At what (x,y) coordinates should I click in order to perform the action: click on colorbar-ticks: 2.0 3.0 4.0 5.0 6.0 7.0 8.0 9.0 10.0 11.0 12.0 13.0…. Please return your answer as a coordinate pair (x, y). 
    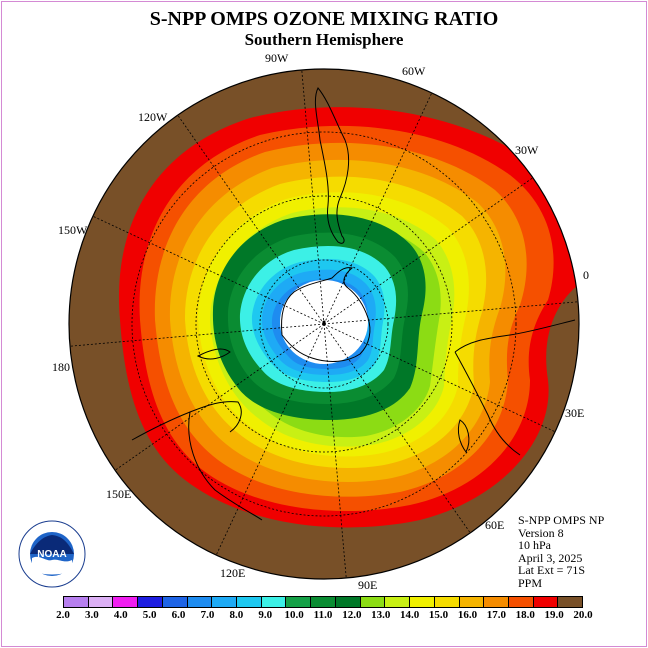
    Looking at the image, I should click on (324, 616).